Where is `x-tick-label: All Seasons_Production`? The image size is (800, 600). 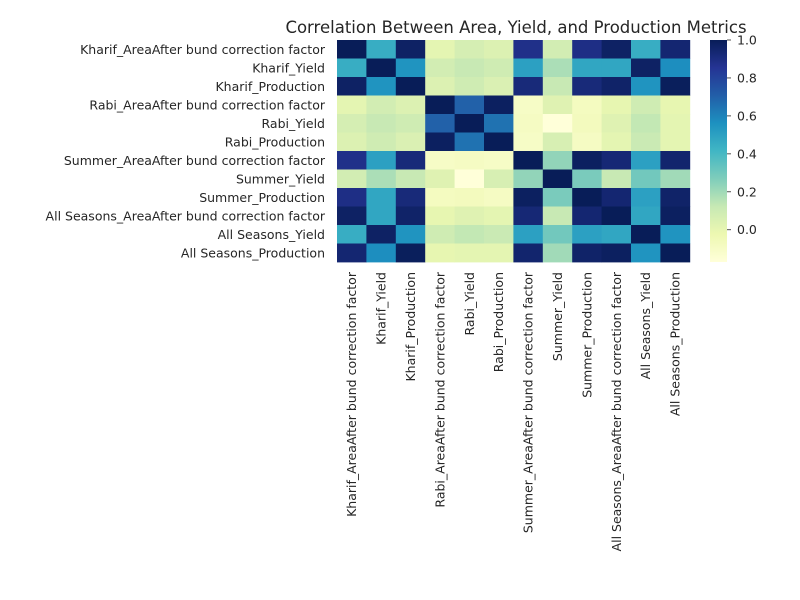
x-tick-label: All Seasons_Production is located at coordinates (675, 344).